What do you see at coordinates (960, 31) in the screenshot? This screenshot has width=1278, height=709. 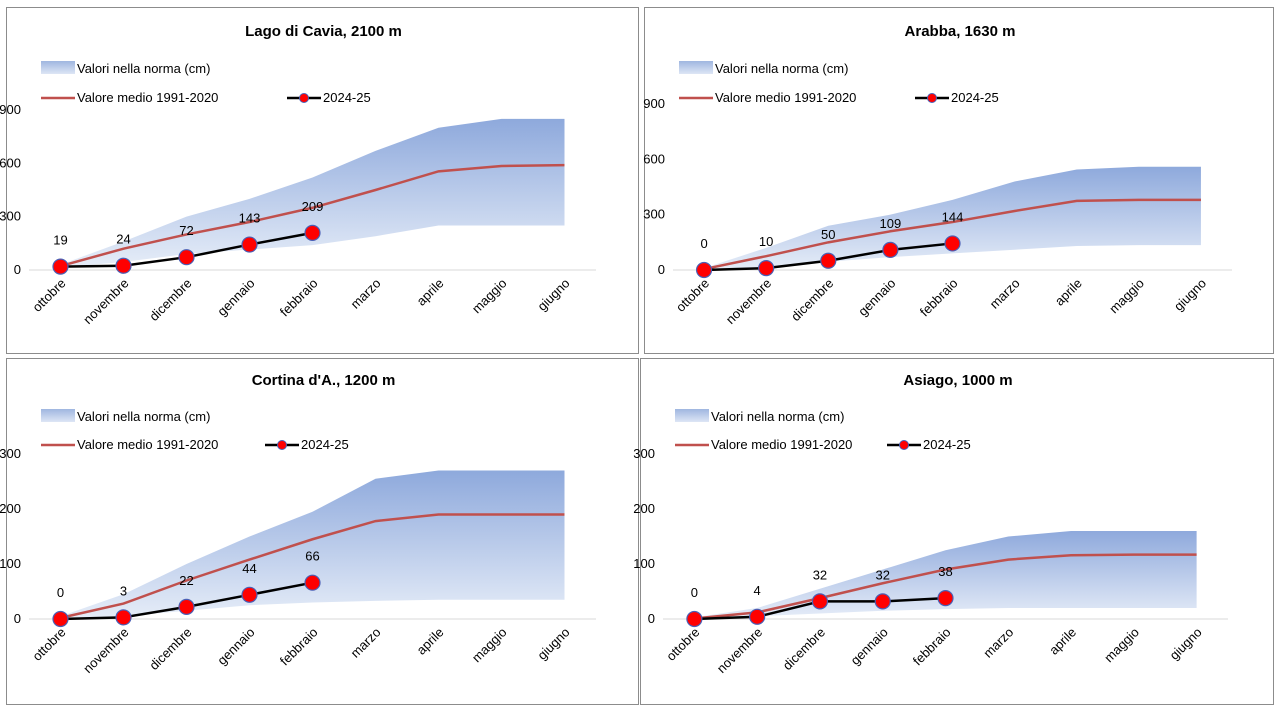 I see `chart-title: Arabba, 1630 m` at bounding box center [960, 31].